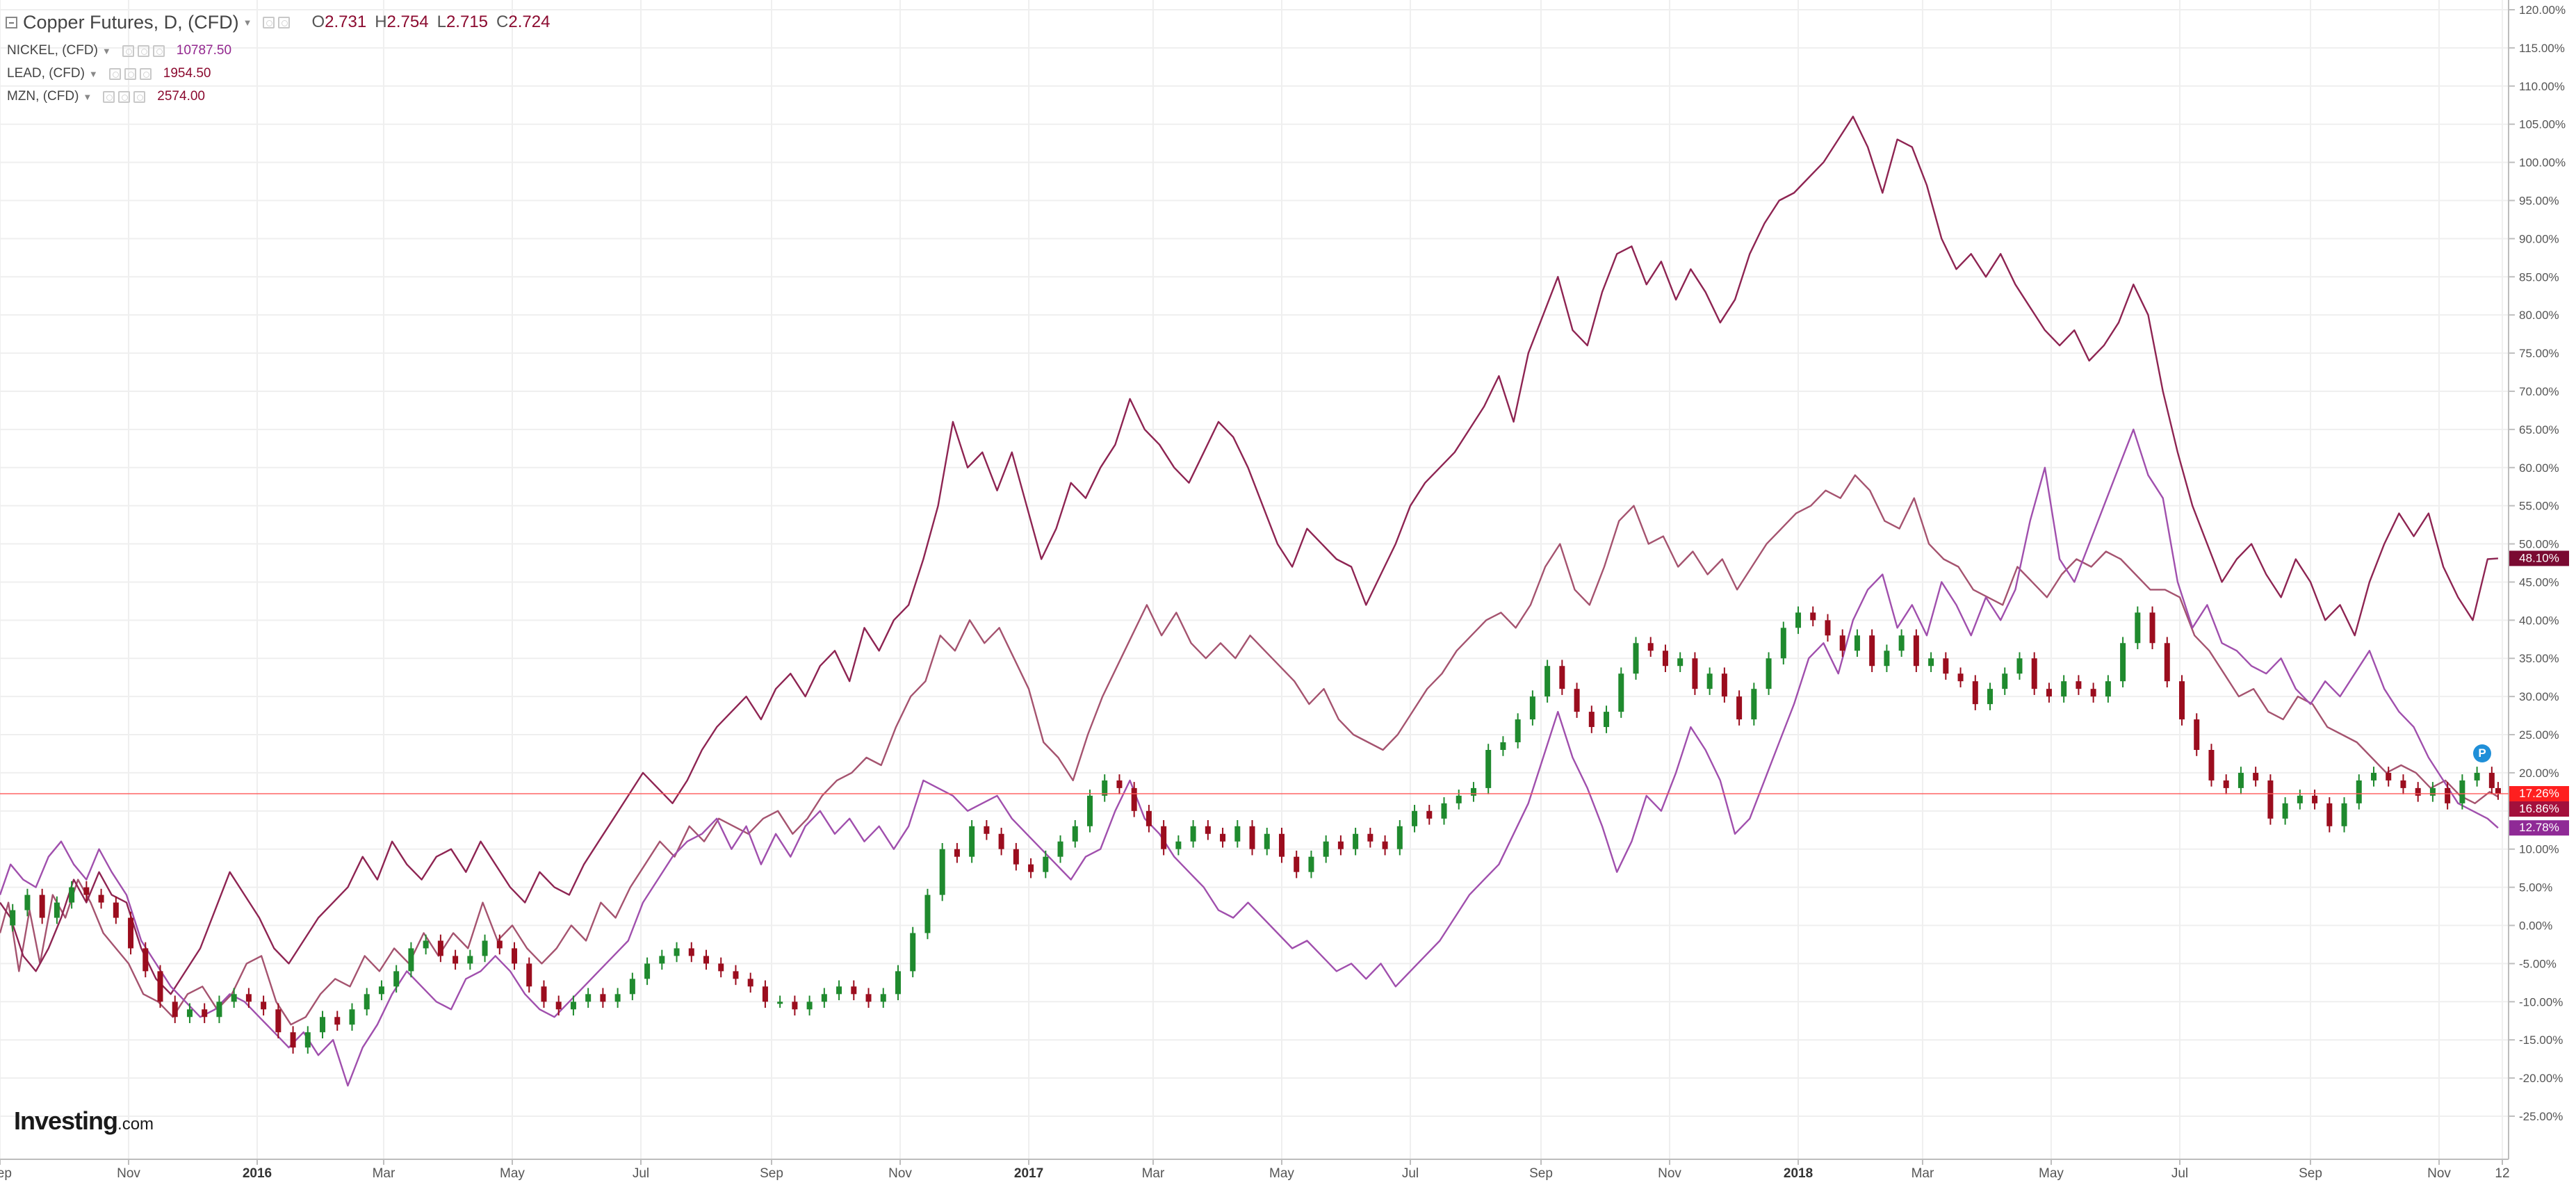  Describe the element at coordinates (512, 1173) in the screenshot. I see `x-tick-label: May` at that location.